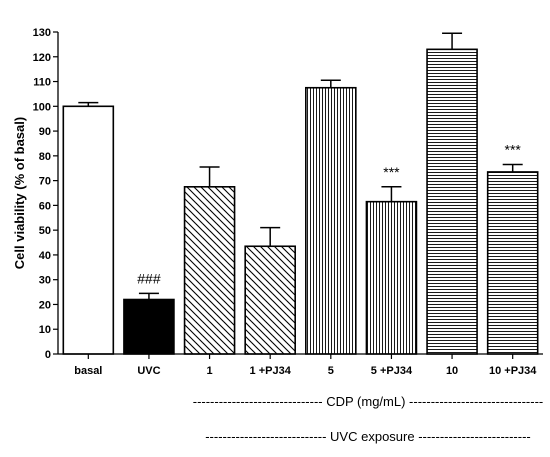 Image resolution: width=550 pixels, height=457 pixels. What do you see at coordinates (45, 231) in the screenshot?
I see `y-tick-label: 50` at bounding box center [45, 231].